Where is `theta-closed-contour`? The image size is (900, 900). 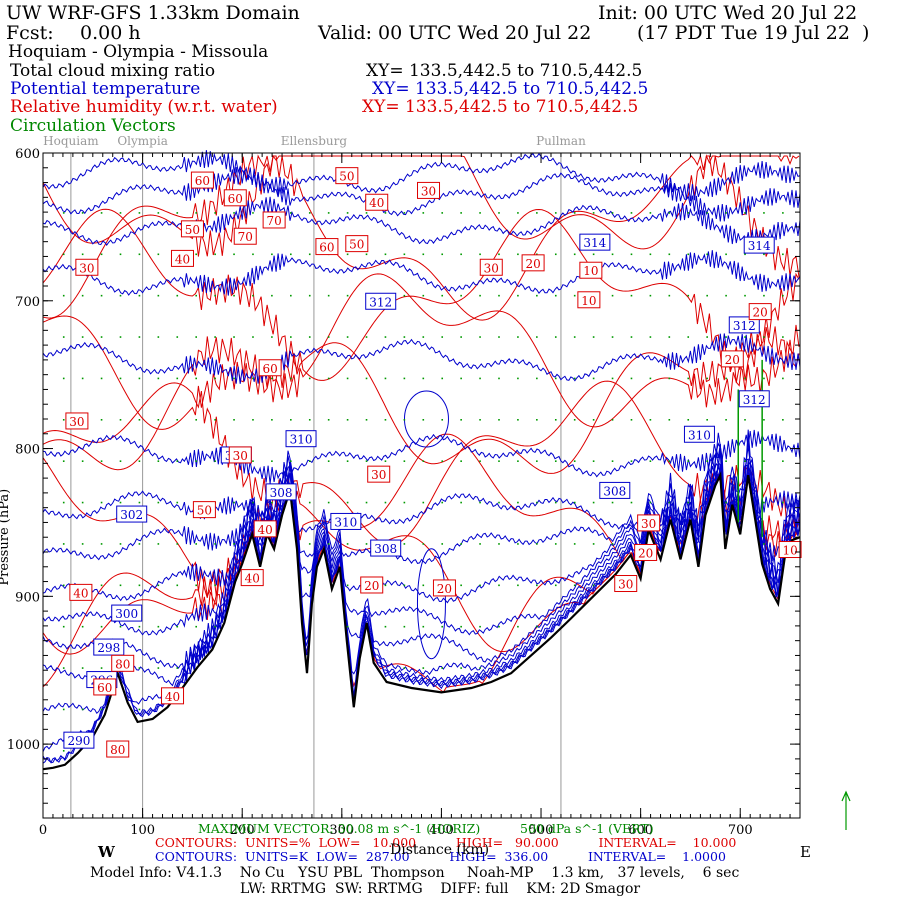
theta-closed-contour is located at coordinates (431, 604).